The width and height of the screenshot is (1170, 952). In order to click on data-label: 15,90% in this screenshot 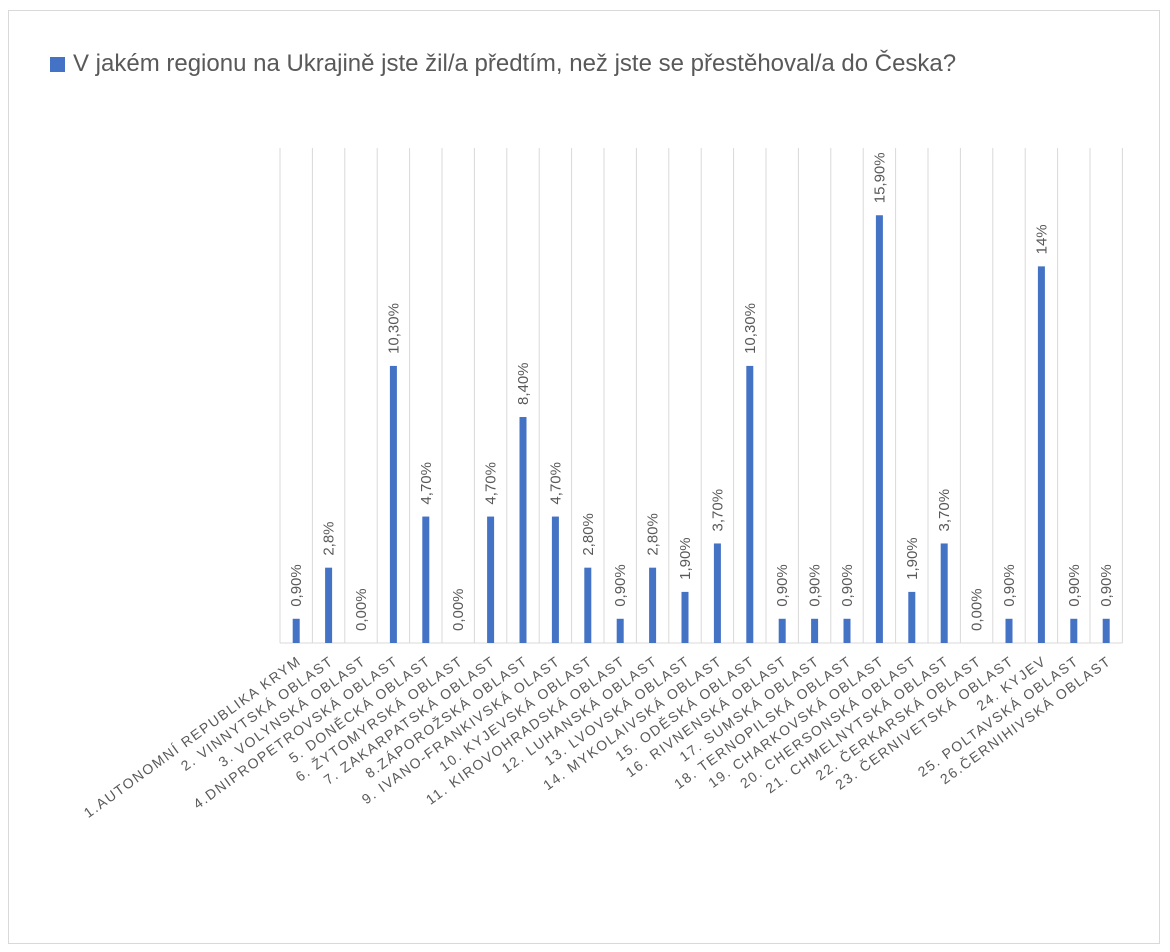, I will do `click(879, 177)`.